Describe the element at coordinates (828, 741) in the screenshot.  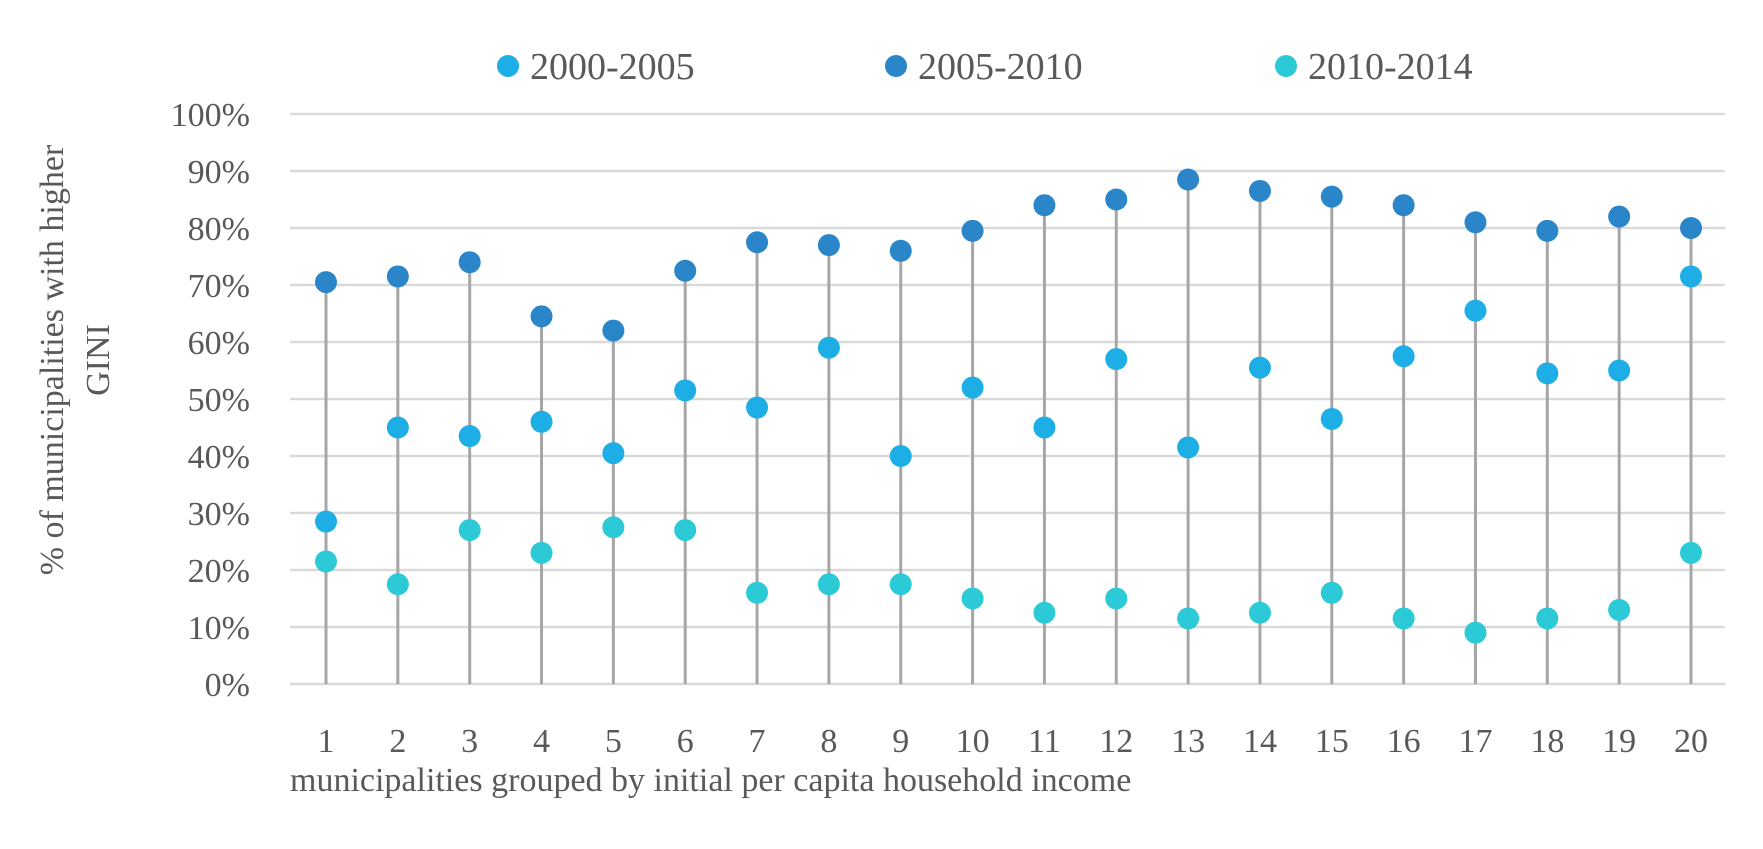
I see `x-tick-label: 8` at that location.